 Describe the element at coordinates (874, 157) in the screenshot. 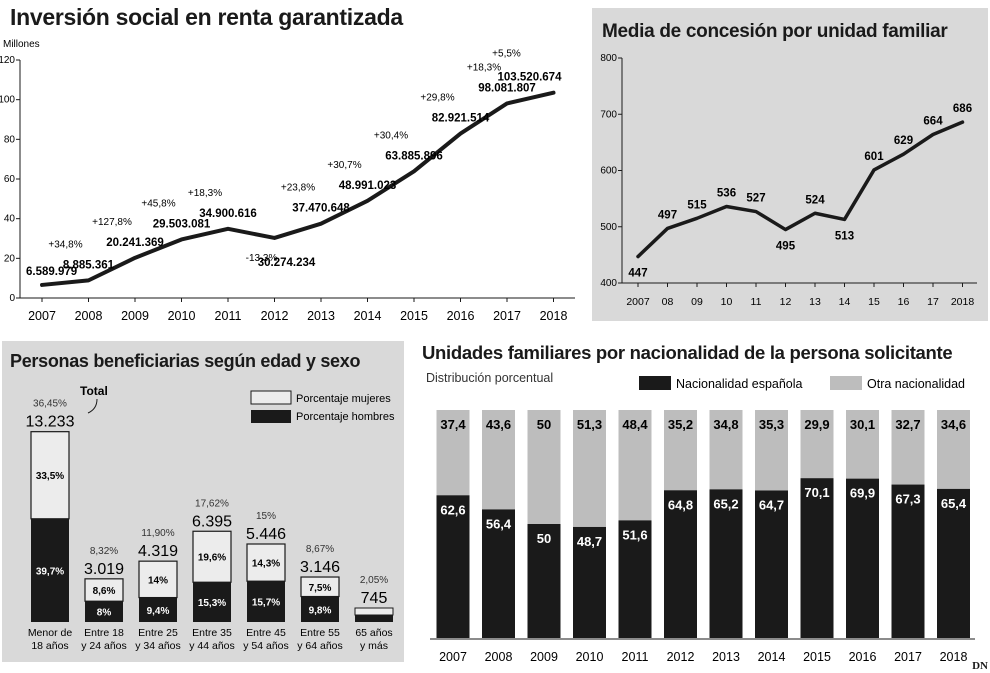

I see `value-label: 601` at that location.